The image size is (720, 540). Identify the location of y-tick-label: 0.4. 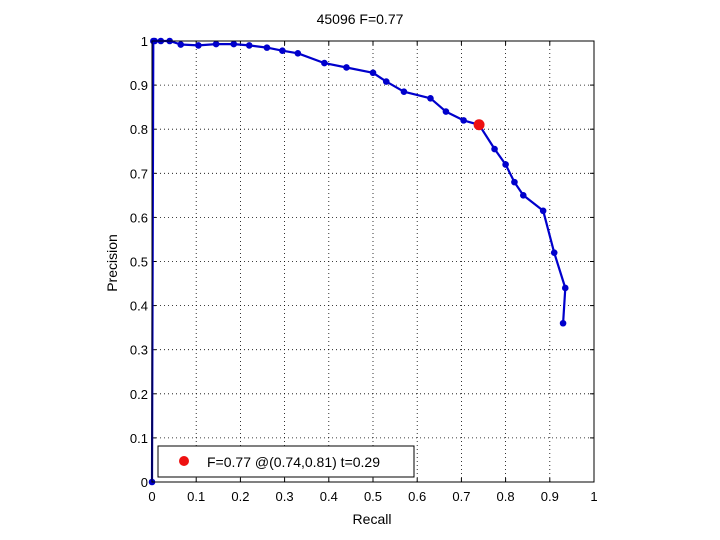
(139, 306).